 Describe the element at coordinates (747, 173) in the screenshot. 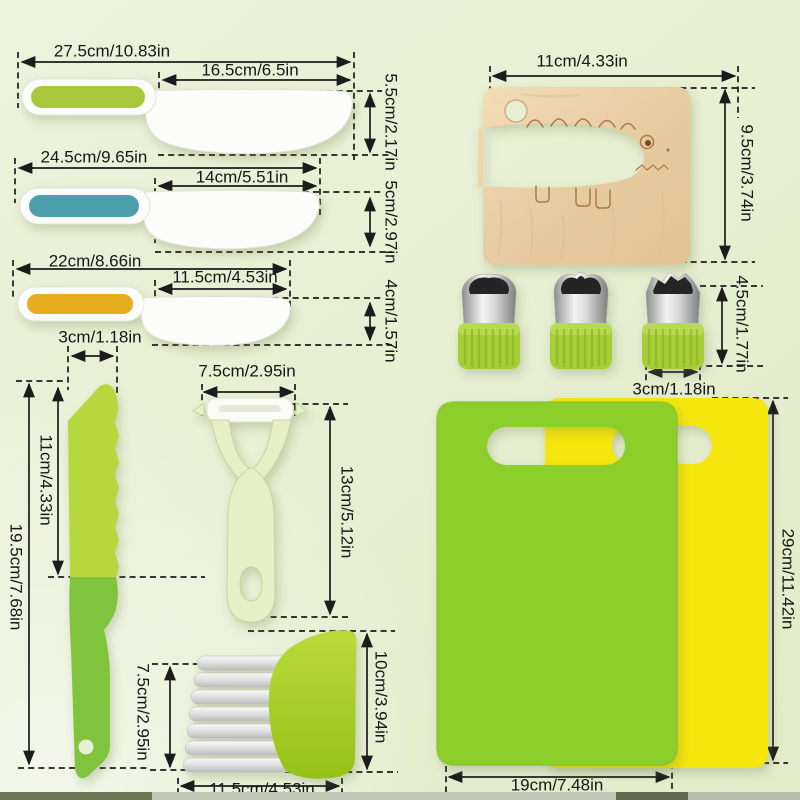

I see `dim-label-croc-height: 9.5cm/3.74in` at that location.